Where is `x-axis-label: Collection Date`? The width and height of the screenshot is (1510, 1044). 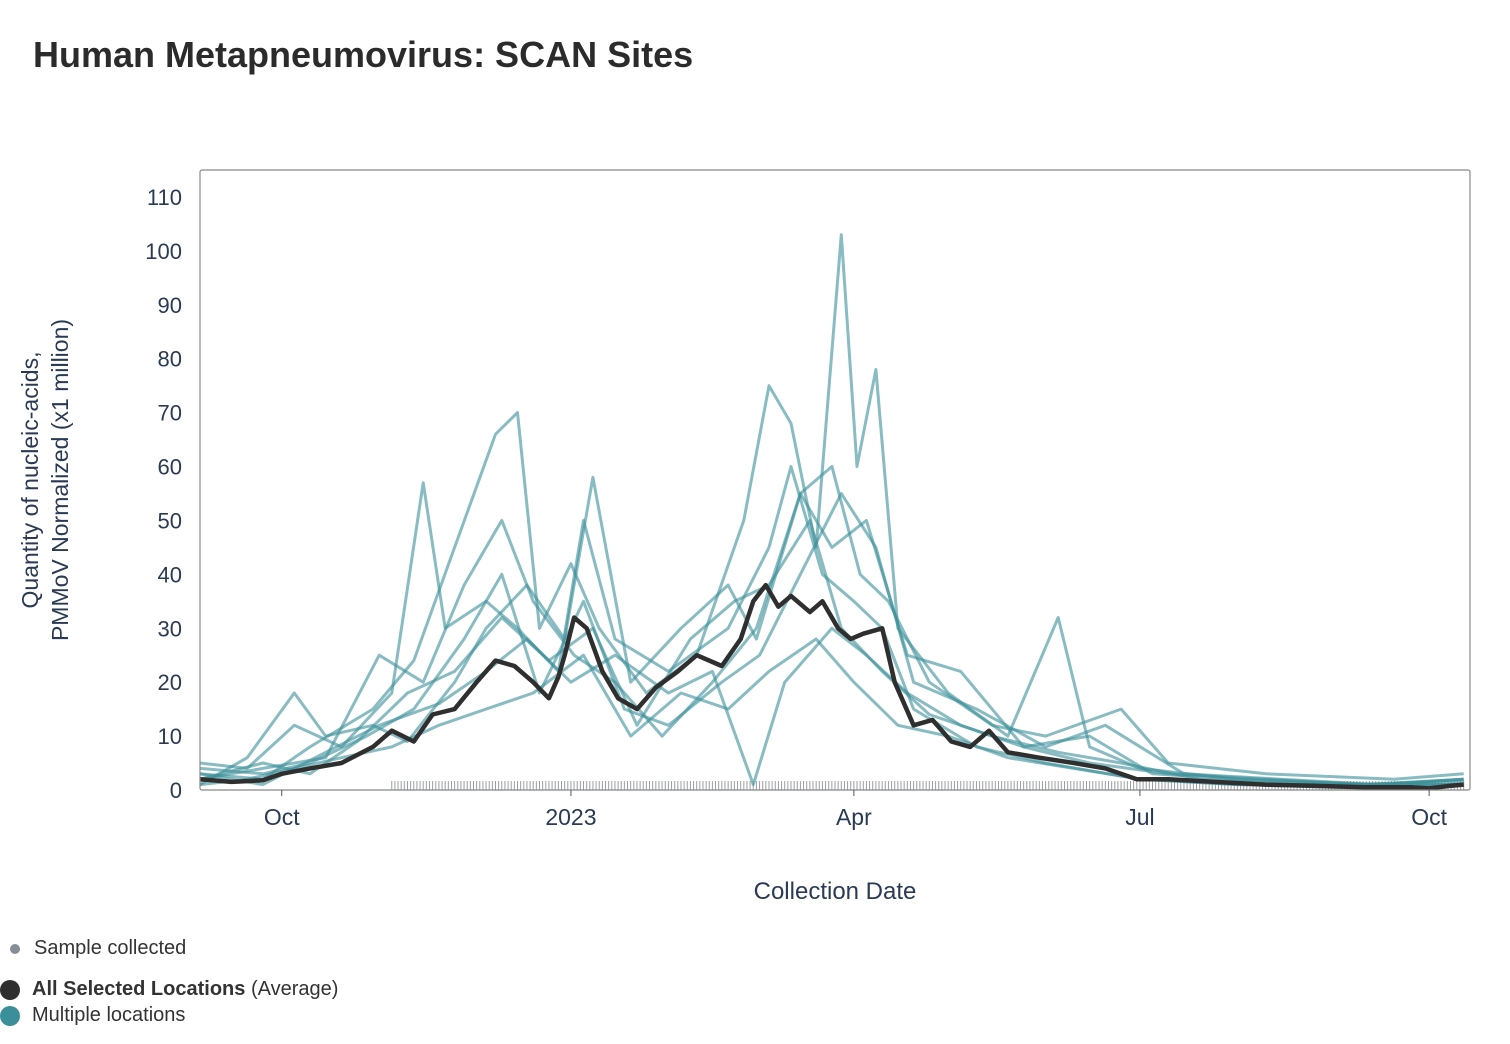
x-axis-label: Collection Date is located at coordinates (835, 891).